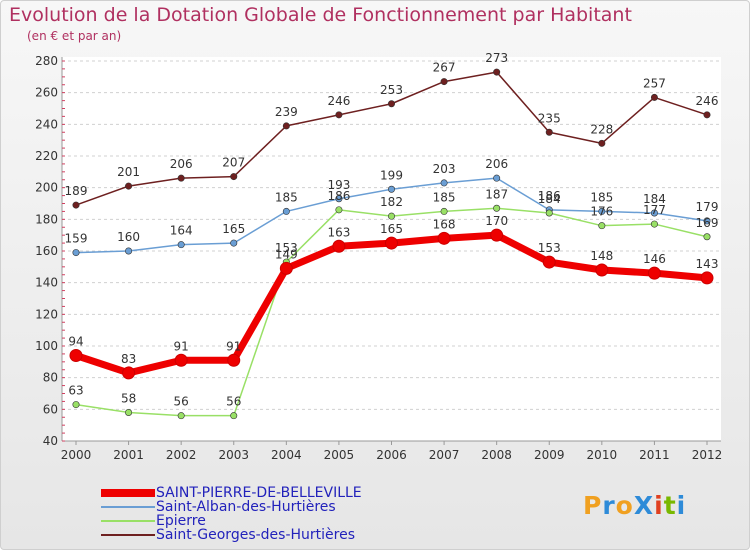 The image size is (750, 550). Describe the element at coordinates (707, 455) in the screenshot. I see `x-tick-label: 2012` at that location.